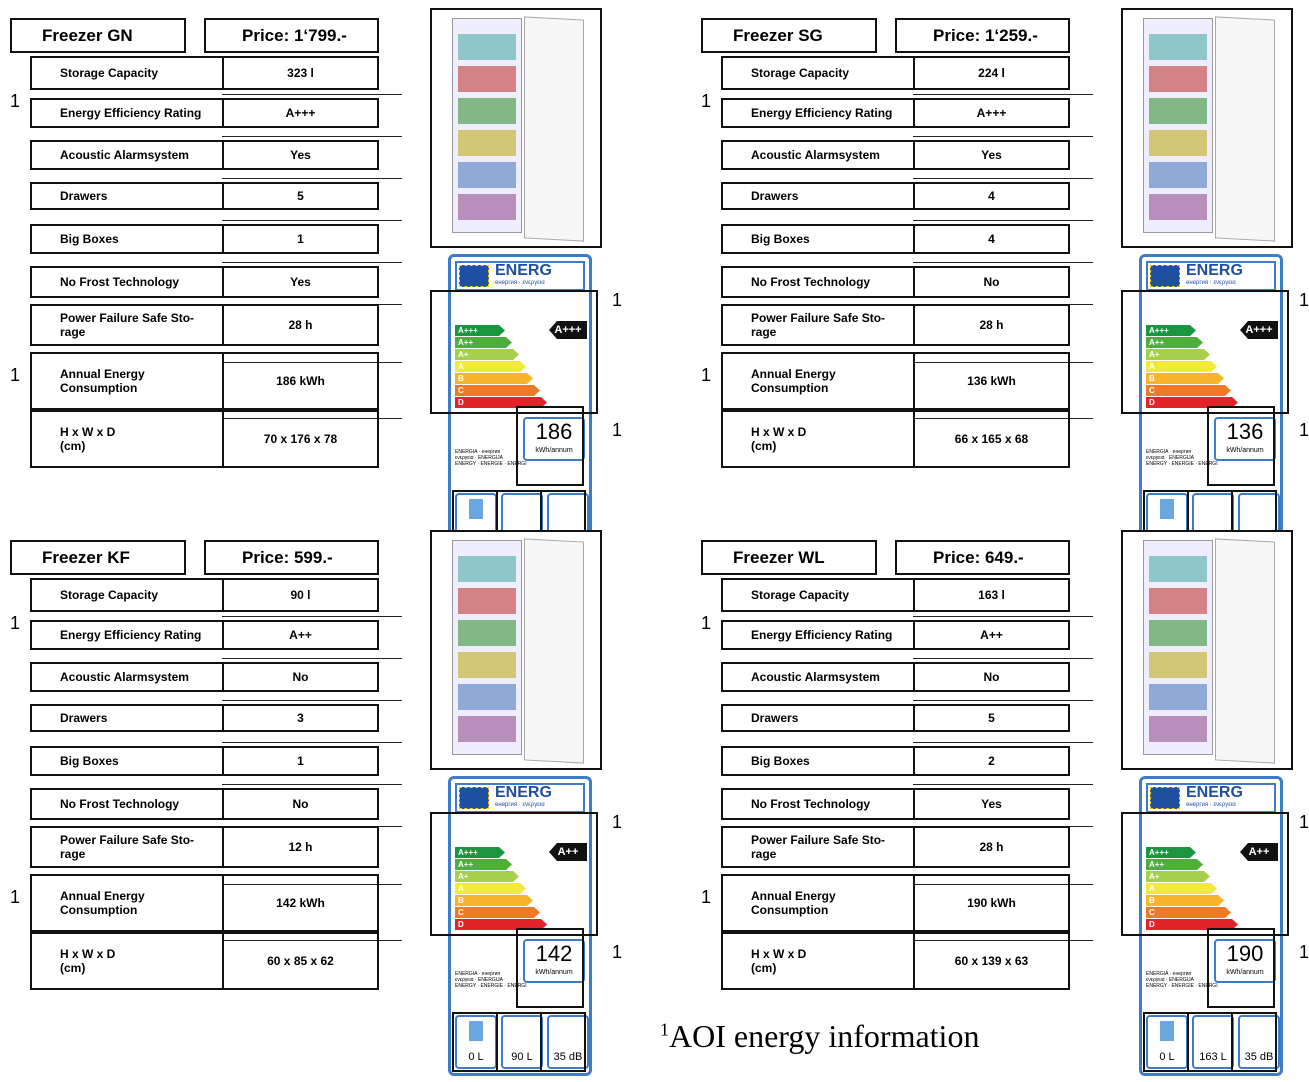 Image resolution: width=1309 pixels, height=1082 pixels. I want to click on consumption-box, so click(1245, 439).